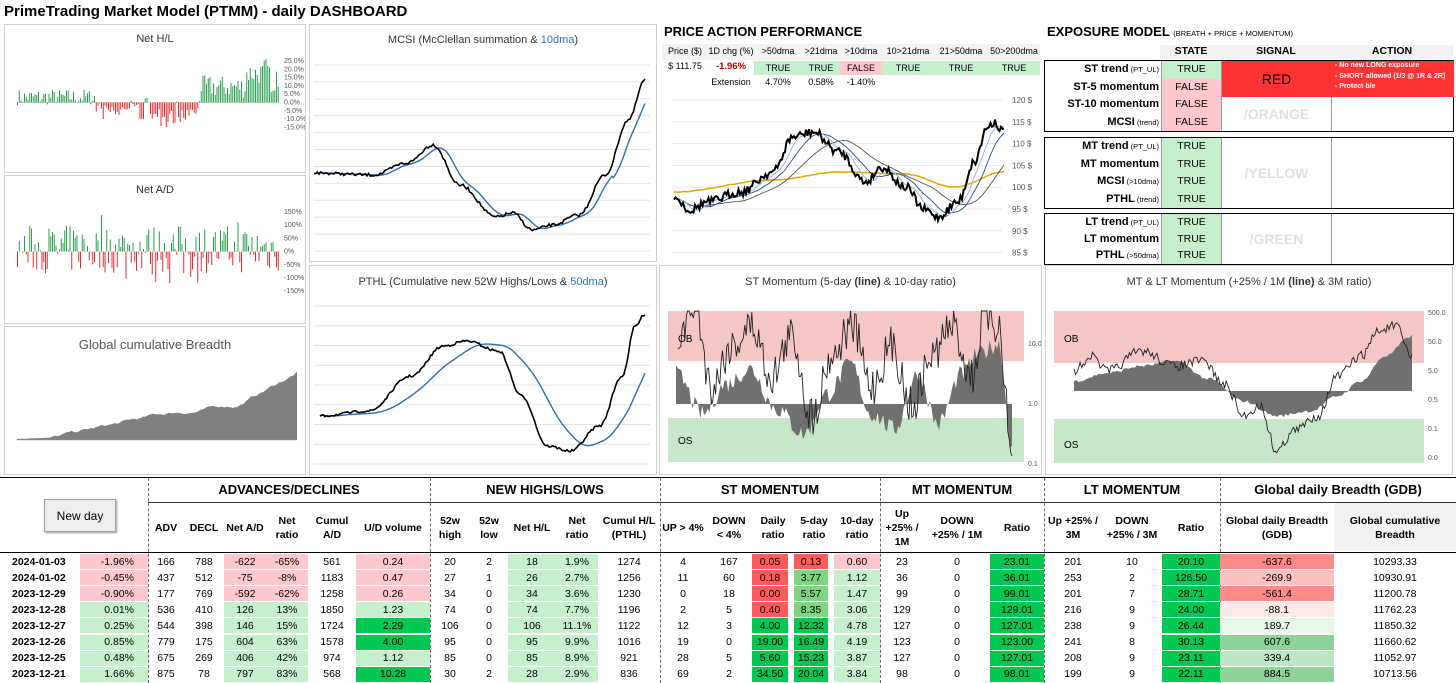 The image size is (1456, 683). What do you see at coordinates (821, 68) in the screenshot?
I see `price-flag: TRUE` at bounding box center [821, 68].